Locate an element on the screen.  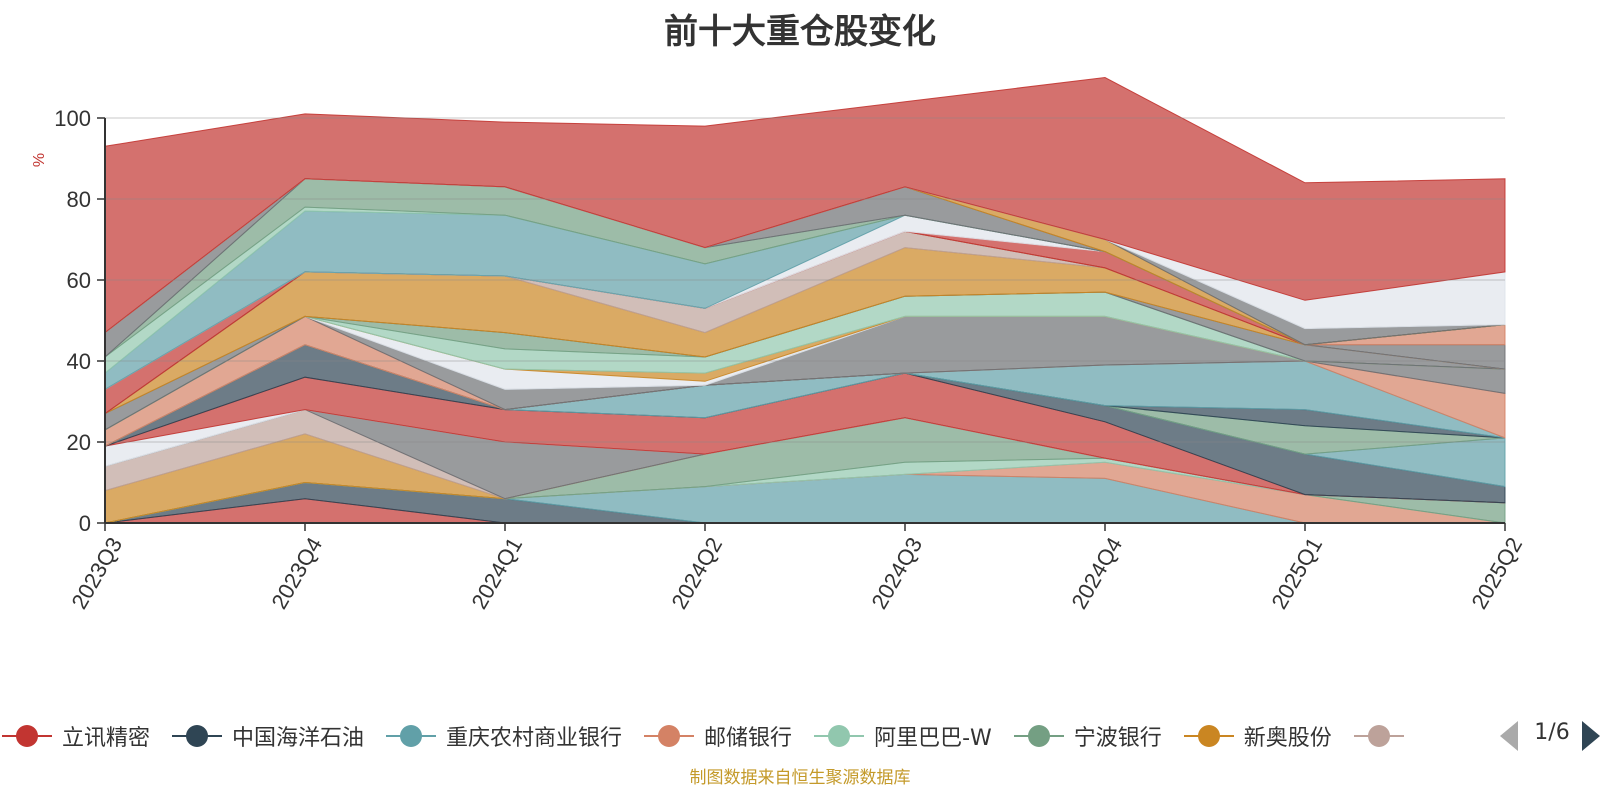
legend-item is located at coordinates (1383, 736).